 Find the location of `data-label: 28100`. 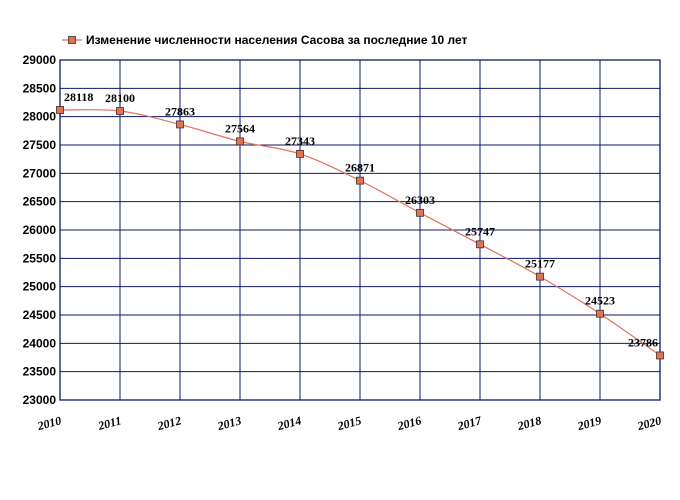

data-label: 28100 is located at coordinates (120, 98).